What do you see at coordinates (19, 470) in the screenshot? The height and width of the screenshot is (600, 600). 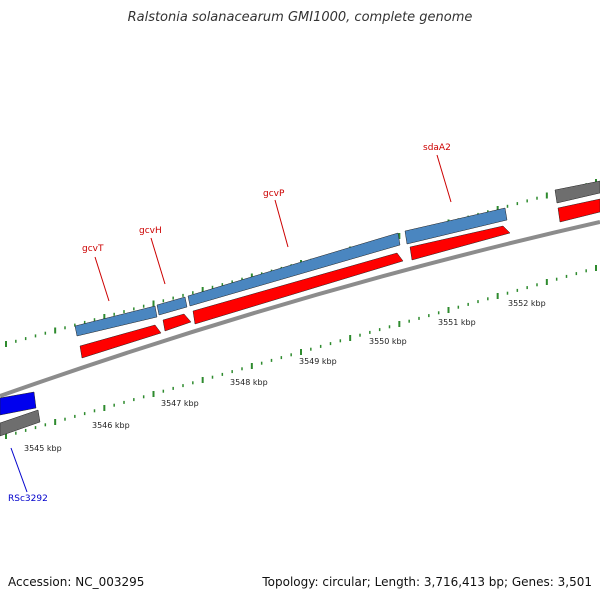 I see `label-pointer-rsc3292` at bounding box center [19, 470].